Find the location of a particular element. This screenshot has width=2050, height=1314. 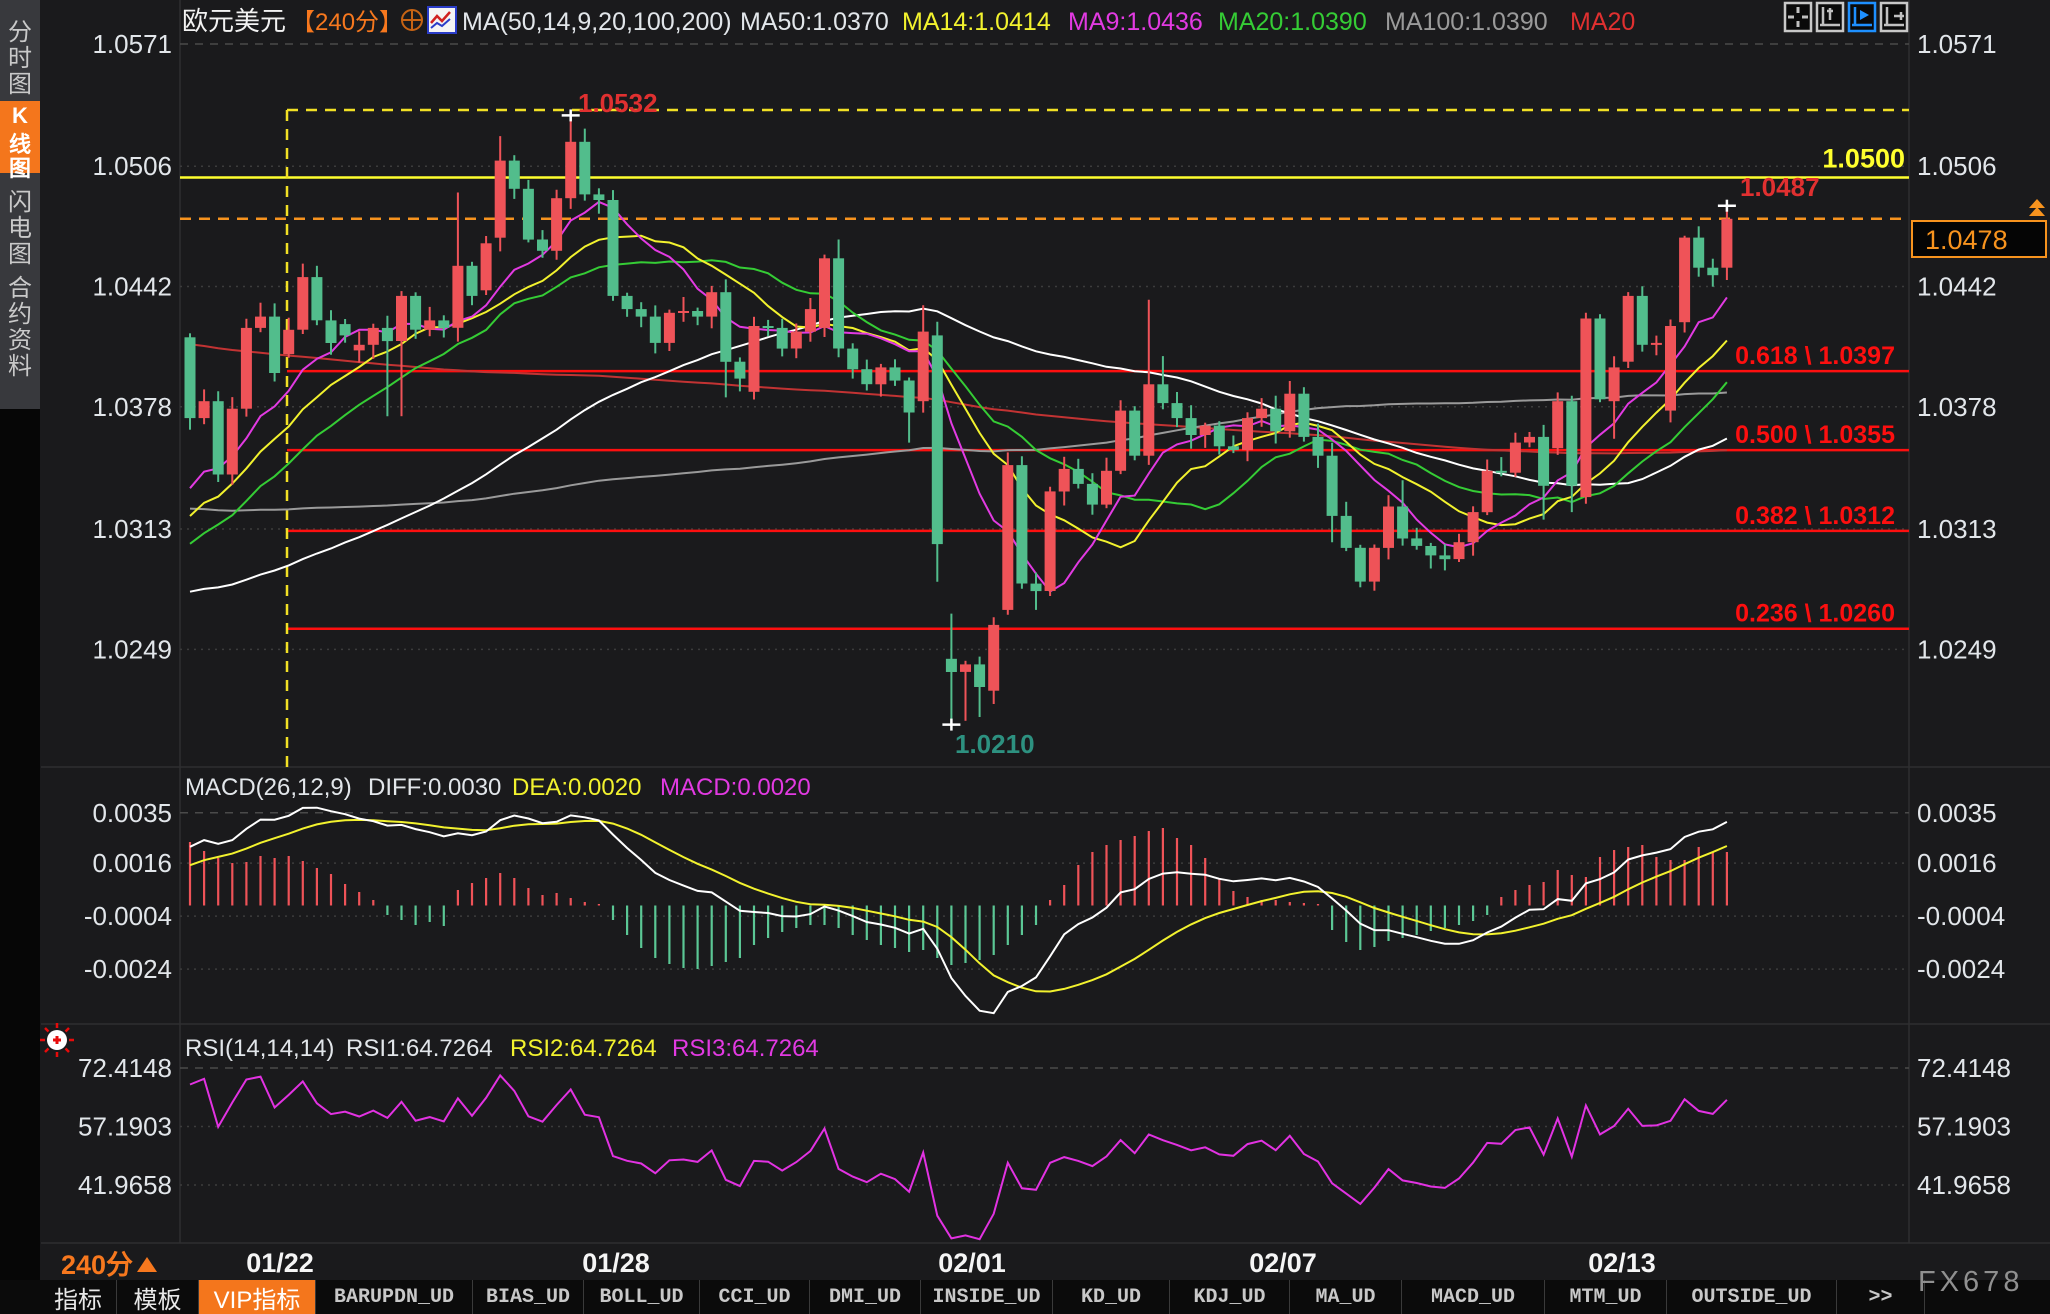

svg-text: RSI2:64.7264 is located at coordinates (583, 1048).